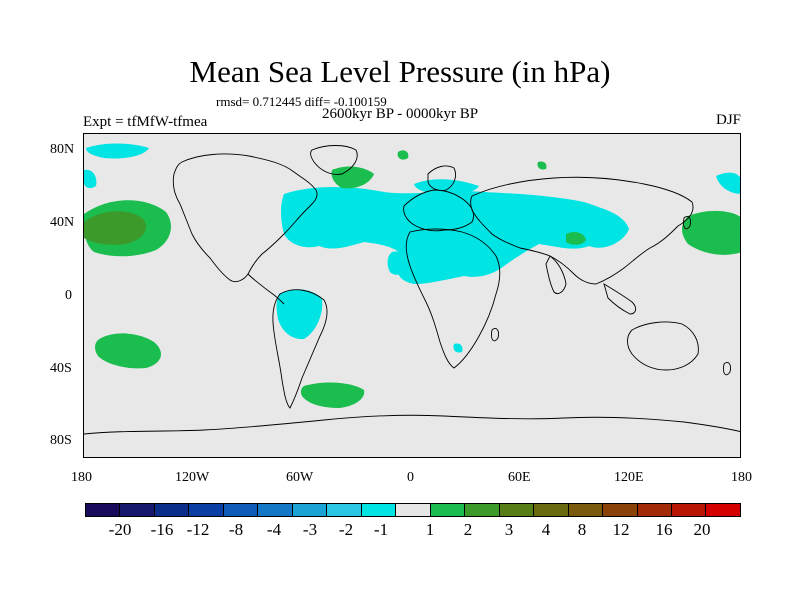 Image resolution: width=800 pixels, height=600 pixels. I want to click on green-core-north-pacific, so click(115, 228).